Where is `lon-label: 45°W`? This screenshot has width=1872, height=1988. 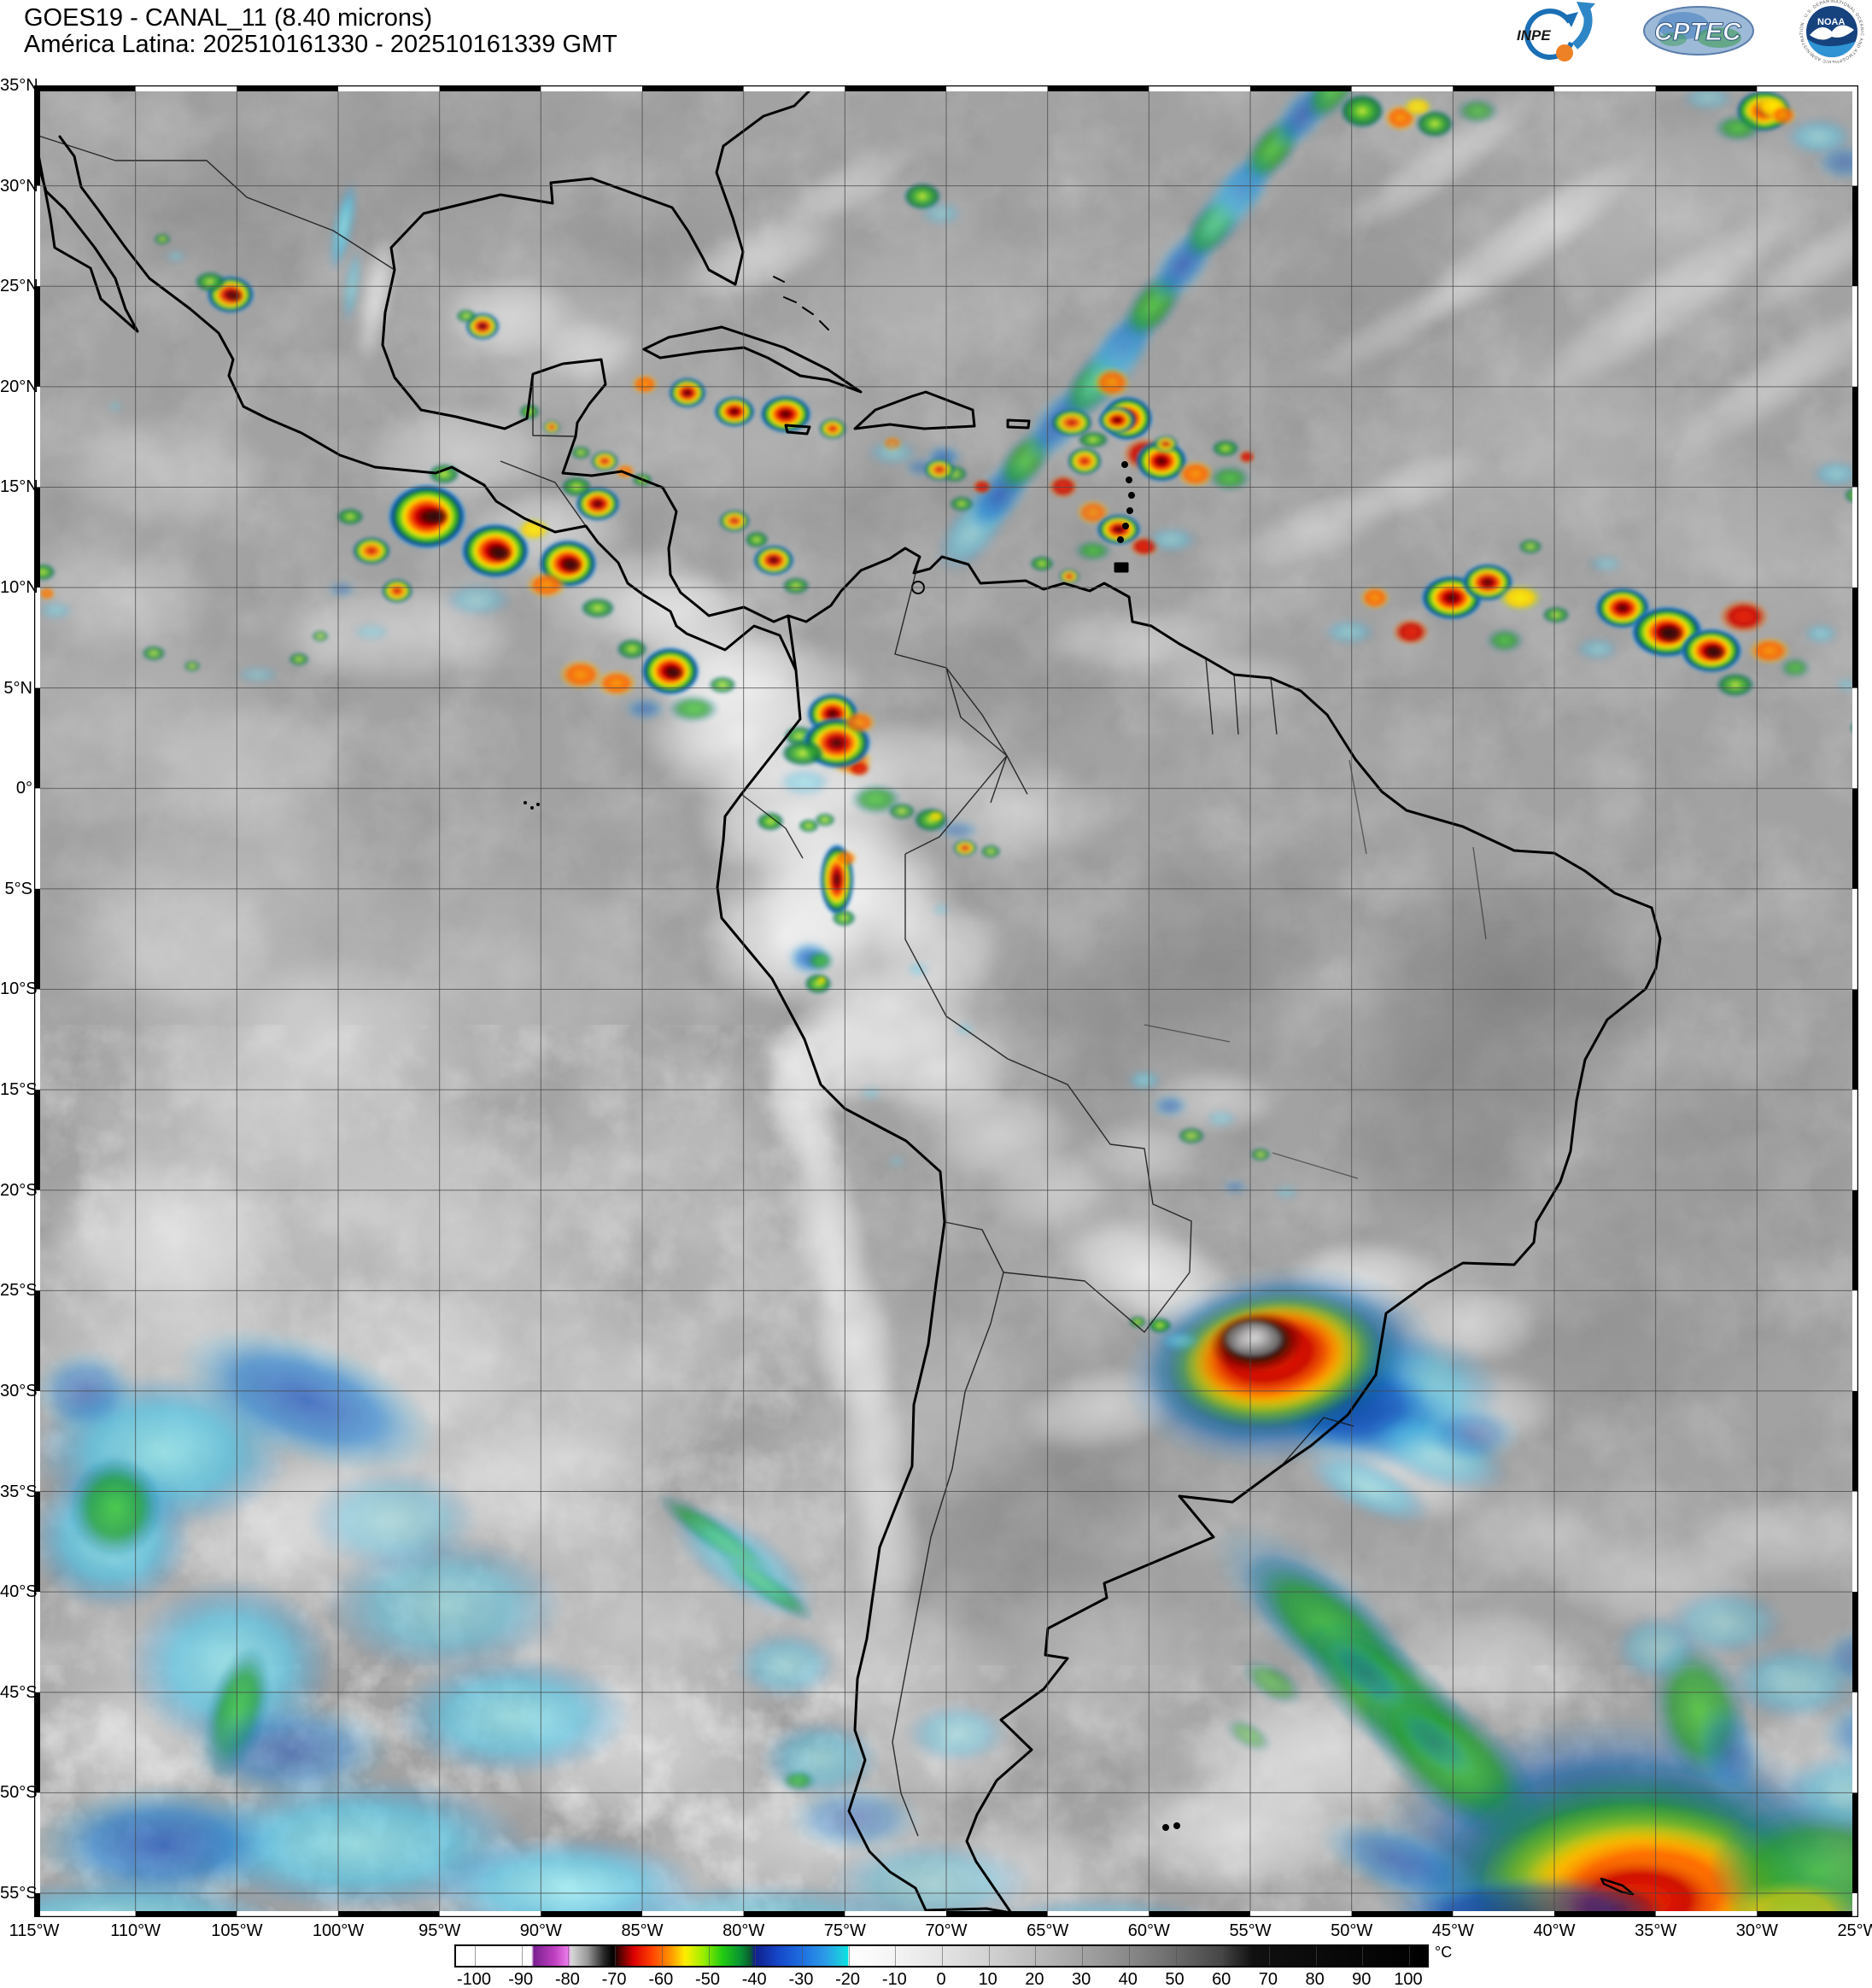
lon-label: 45°W is located at coordinates (1452, 1930).